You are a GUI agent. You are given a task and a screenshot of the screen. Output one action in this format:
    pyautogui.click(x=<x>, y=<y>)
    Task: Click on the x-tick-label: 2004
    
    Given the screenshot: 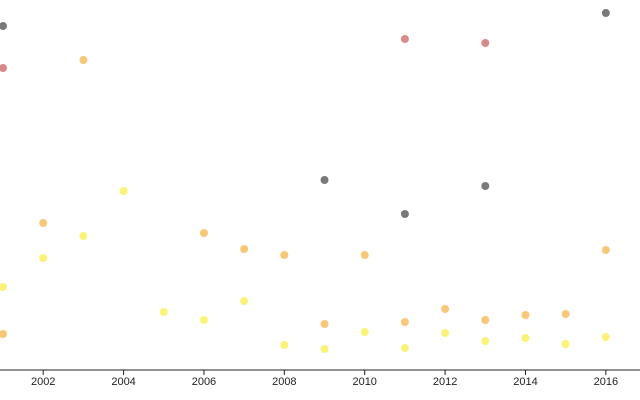 What is the action you would take?
    pyautogui.click(x=123, y=382)
    